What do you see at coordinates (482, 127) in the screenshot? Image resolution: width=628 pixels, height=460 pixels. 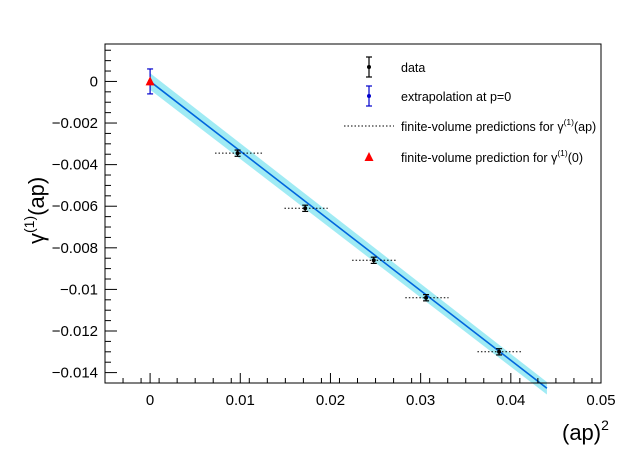 I see `legend-label-text: finite-volume predictions for γ` at bounding box center [482, 127].